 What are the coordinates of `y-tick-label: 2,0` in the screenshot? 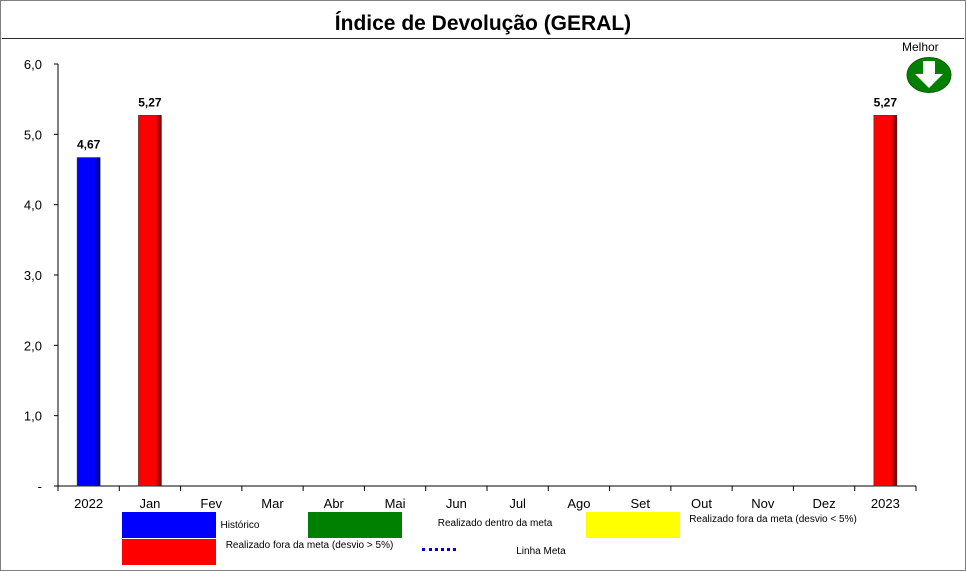 It's located at (33, 345).